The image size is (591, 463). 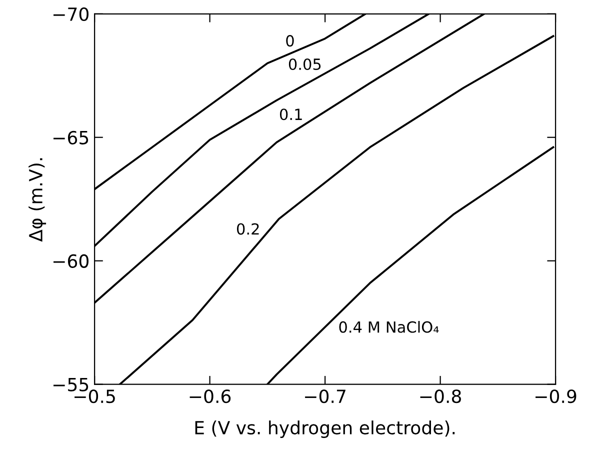 What do you see at coordinates (37, 200) in the screenshot?
I see `y-axis-title: Δφ (m.V).` at bounding box center [37, 200].